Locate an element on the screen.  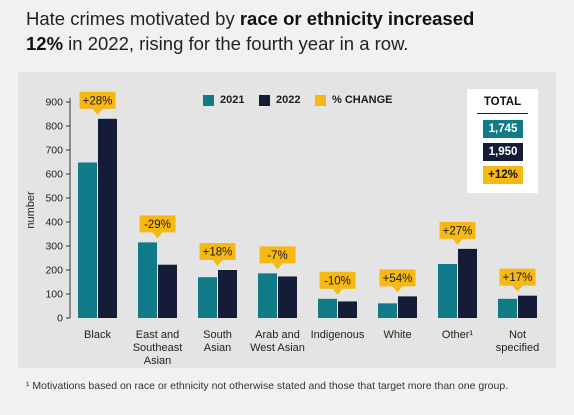
change-label: -10% is located at coordinates (337, 281).